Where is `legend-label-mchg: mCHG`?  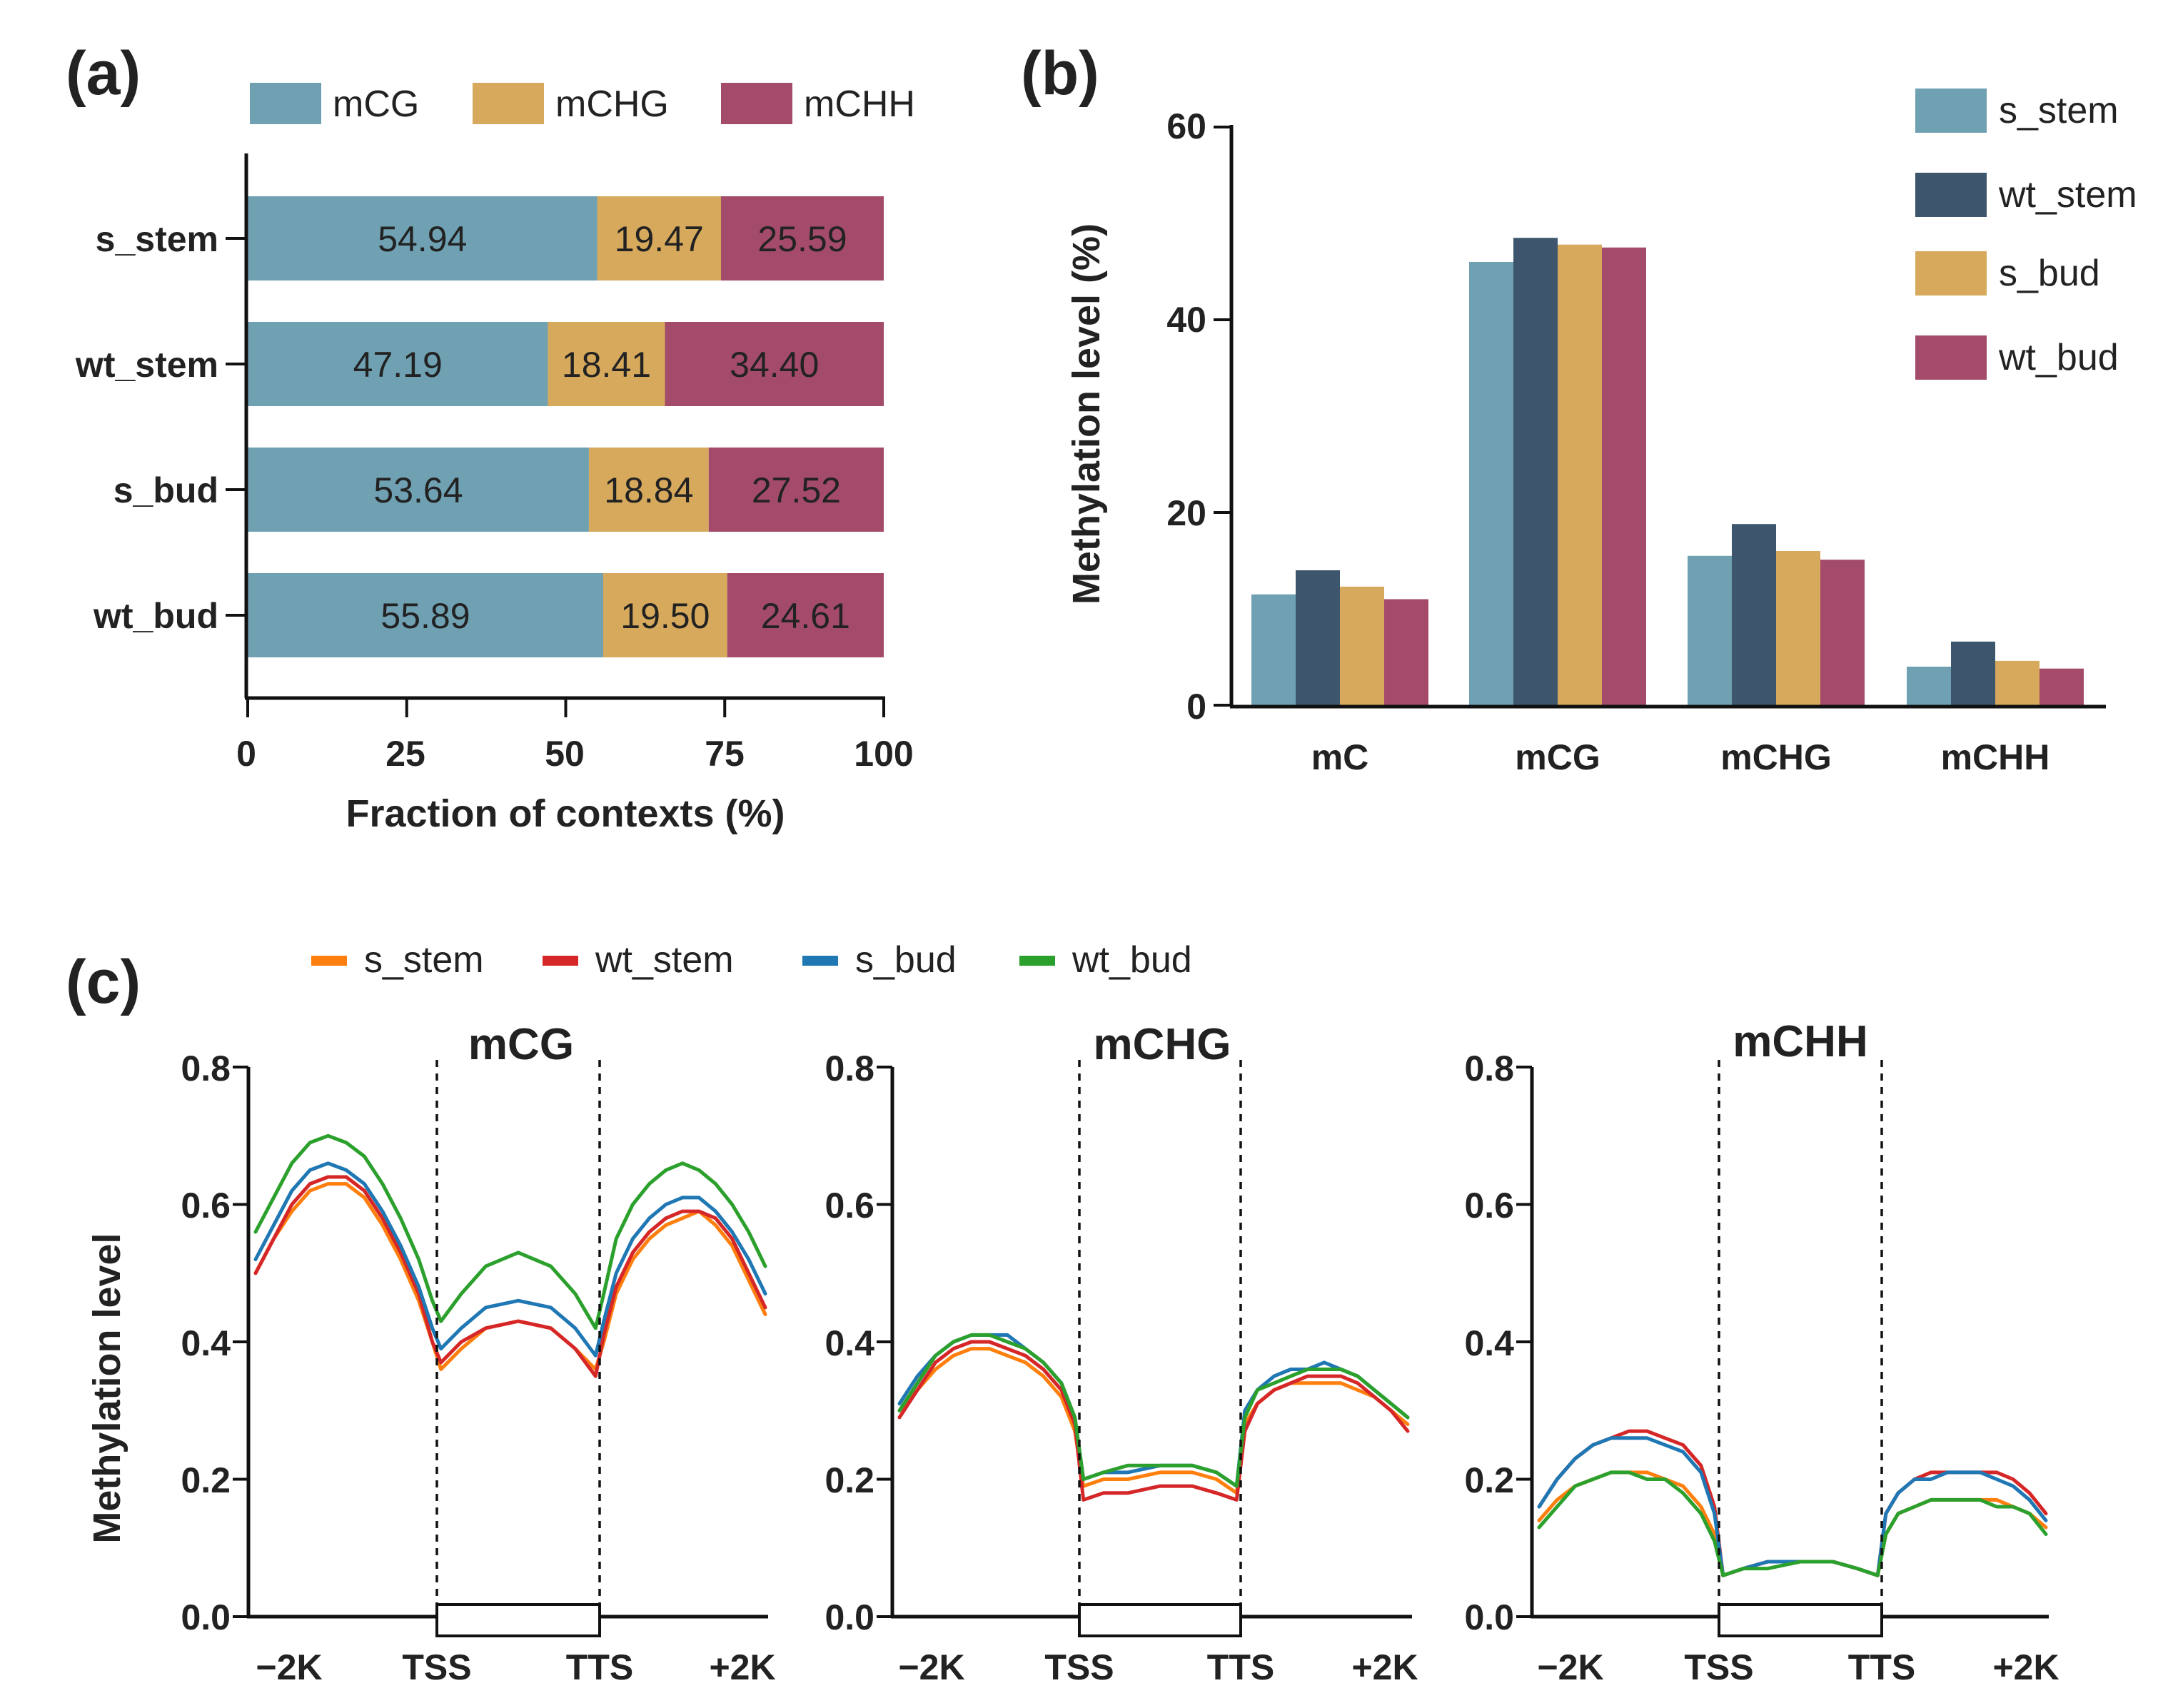 legend-label-mchg: mCHG is located at coordinates (612, 105).